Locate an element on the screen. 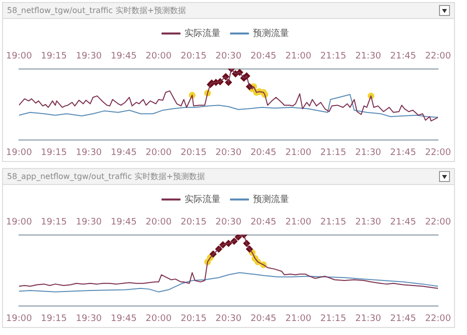  chart-title: 58_app_netflow_tgw/out_traffic 实时数据+预测数据 is located at coordinates (106, 176).